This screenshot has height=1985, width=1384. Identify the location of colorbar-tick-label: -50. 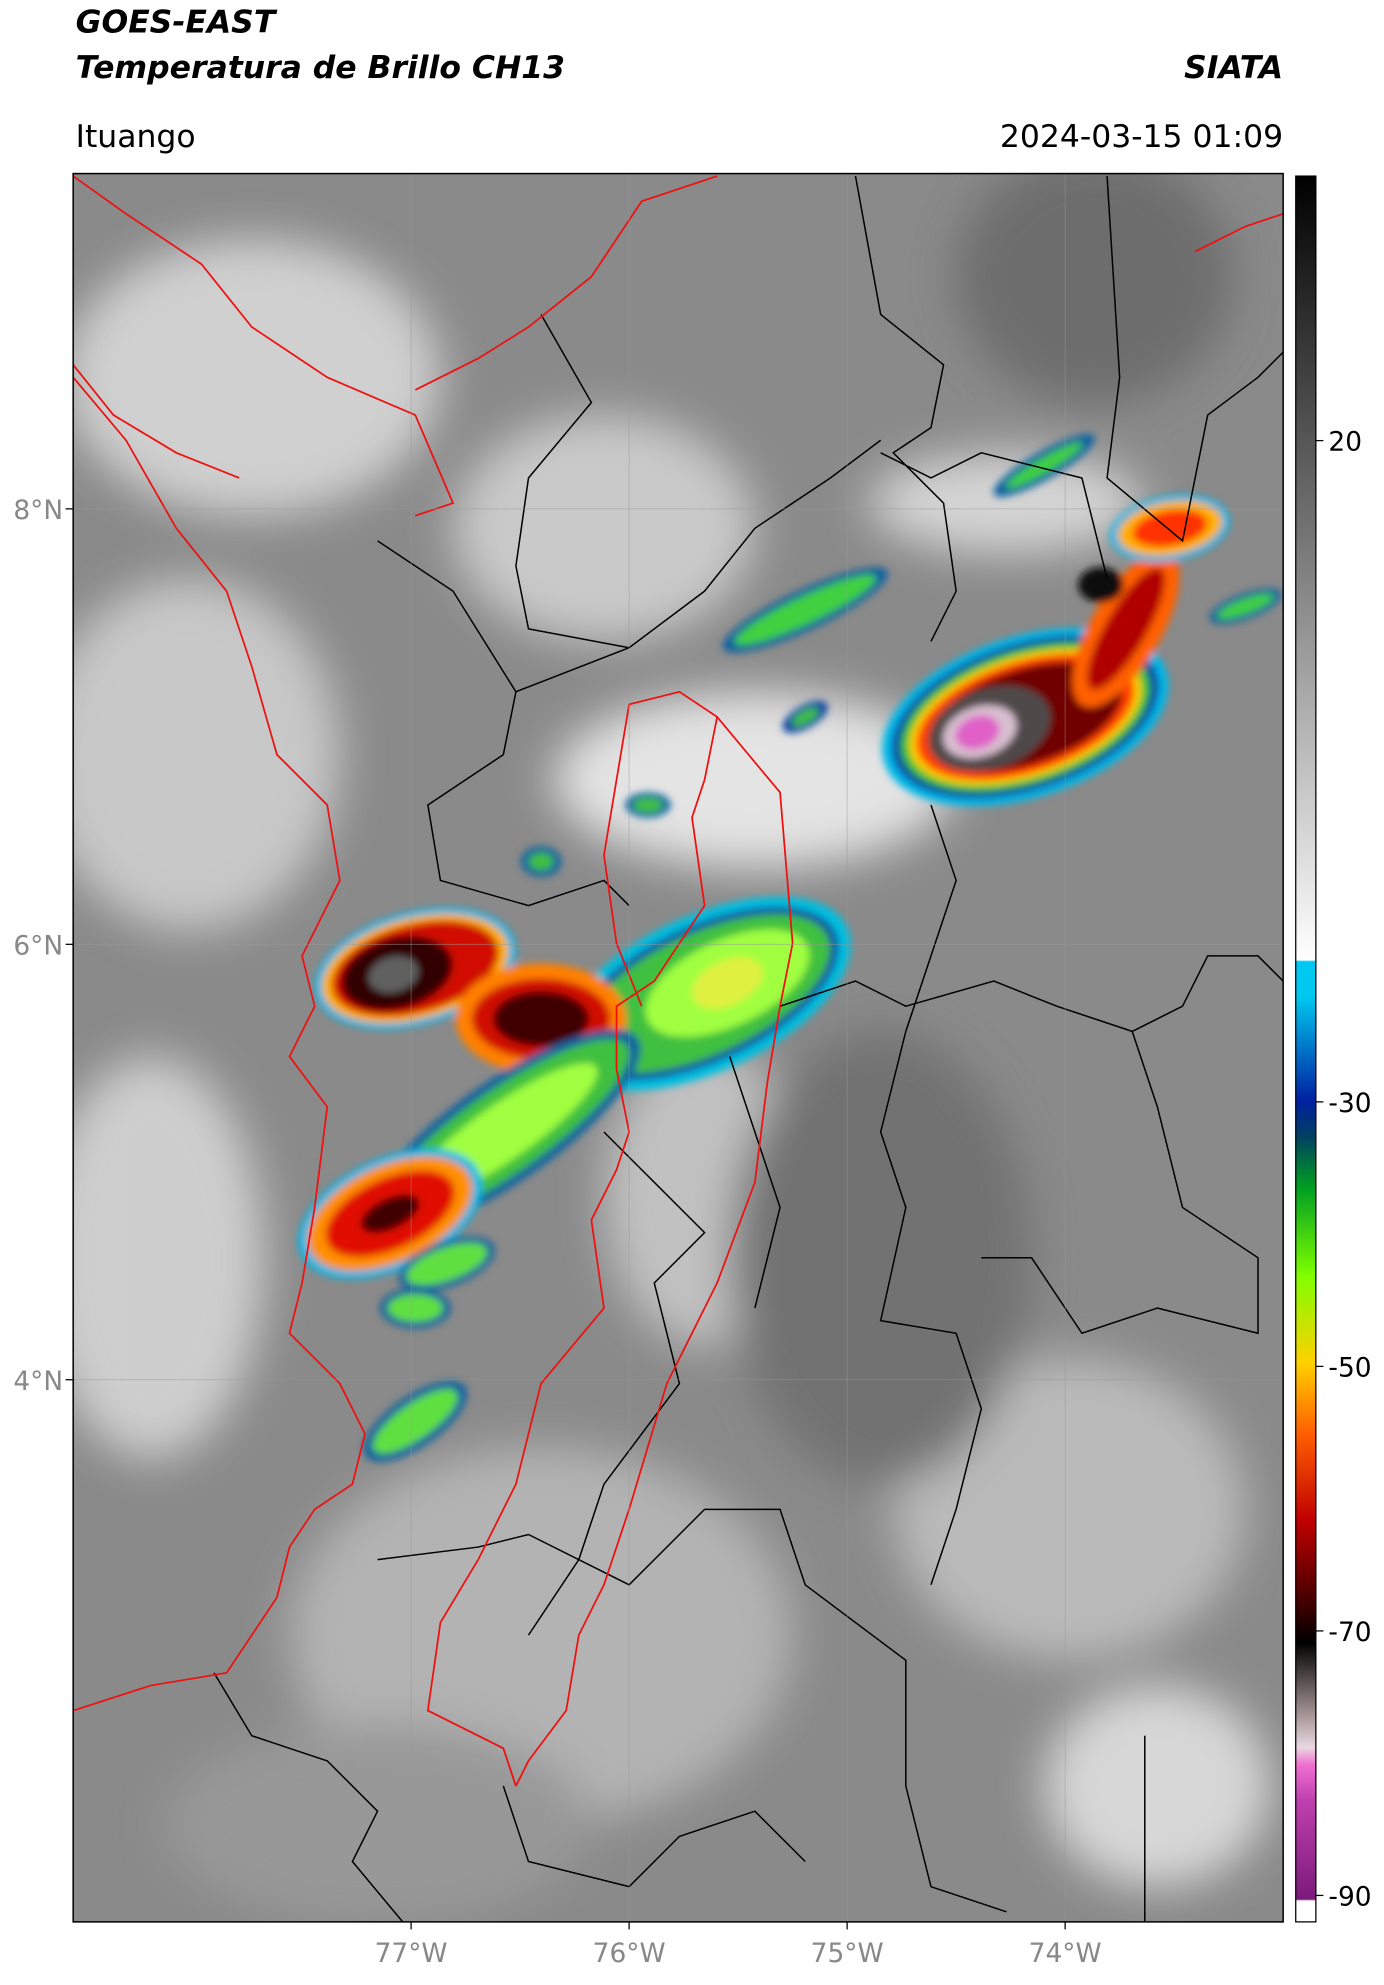
(1349, 1367).